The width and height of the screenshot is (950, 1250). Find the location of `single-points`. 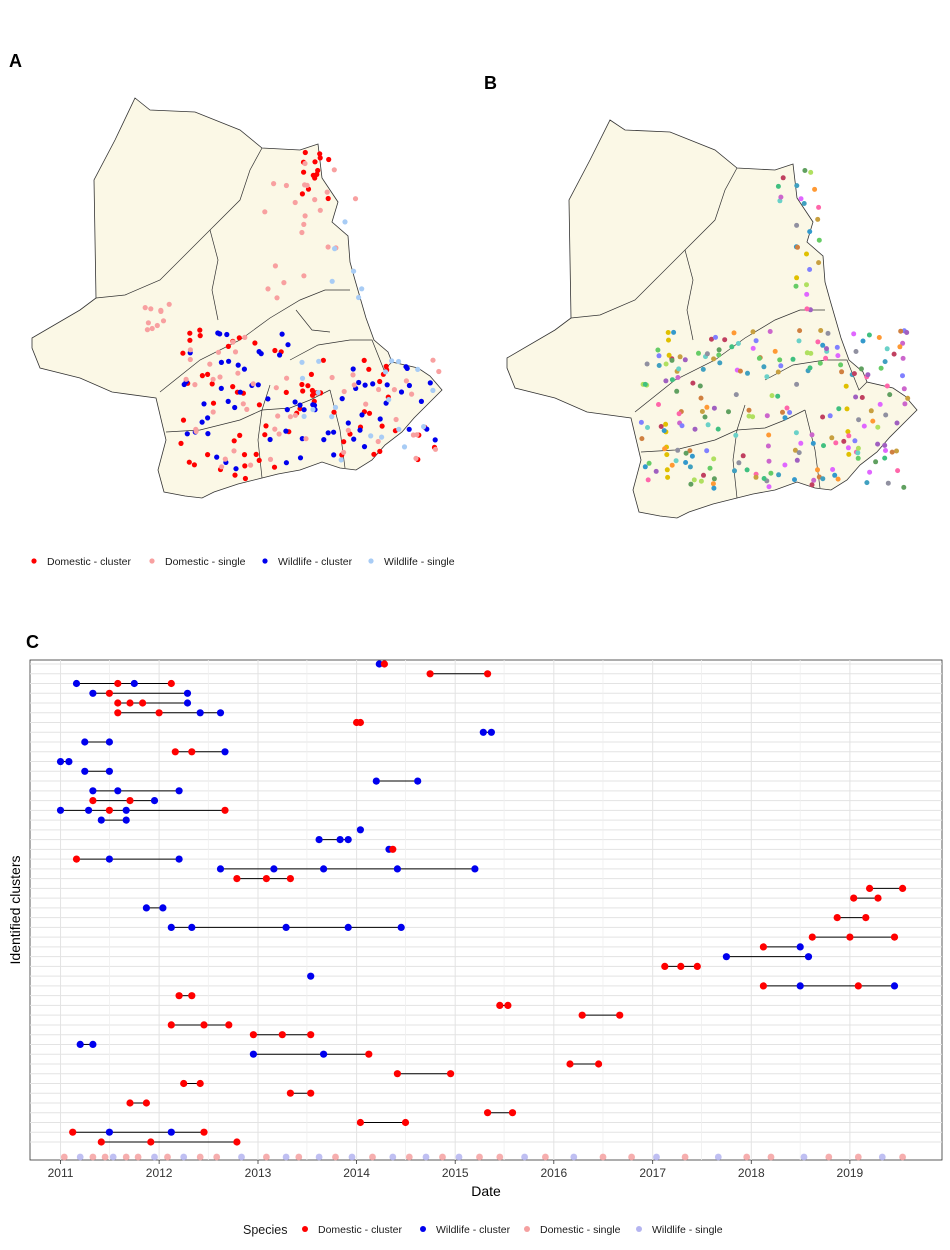

single-points is located at coordinates (483, 1157).